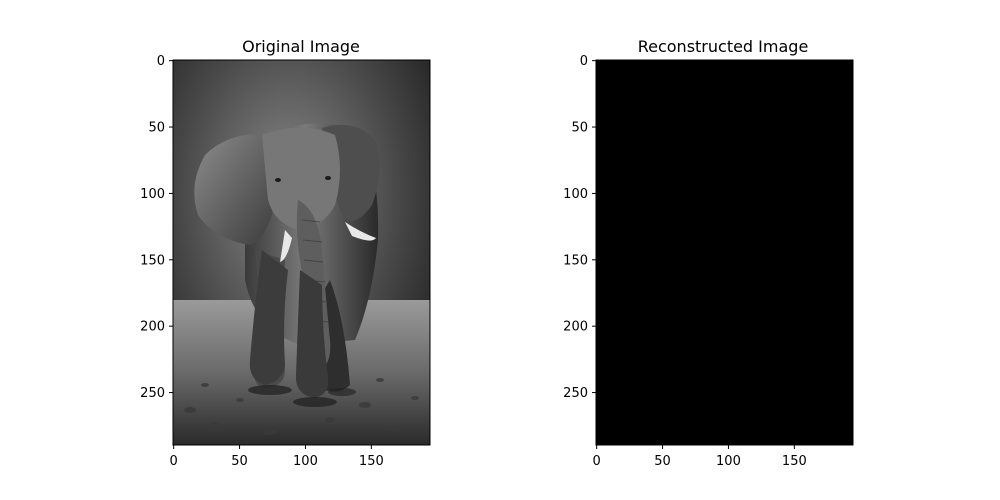 The width and height of the screenshot is (1000, 500). I want to click on x-tick-label-original: 150, so click(371, 461).